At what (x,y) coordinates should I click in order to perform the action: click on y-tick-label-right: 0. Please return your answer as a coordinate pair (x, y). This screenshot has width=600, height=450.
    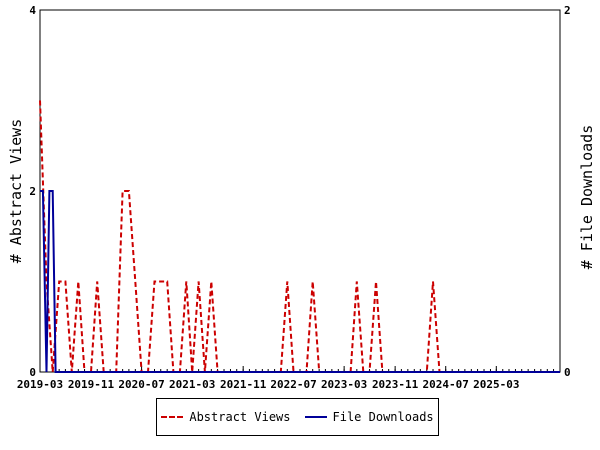
    Looking at the image, I should click on (567, 372).